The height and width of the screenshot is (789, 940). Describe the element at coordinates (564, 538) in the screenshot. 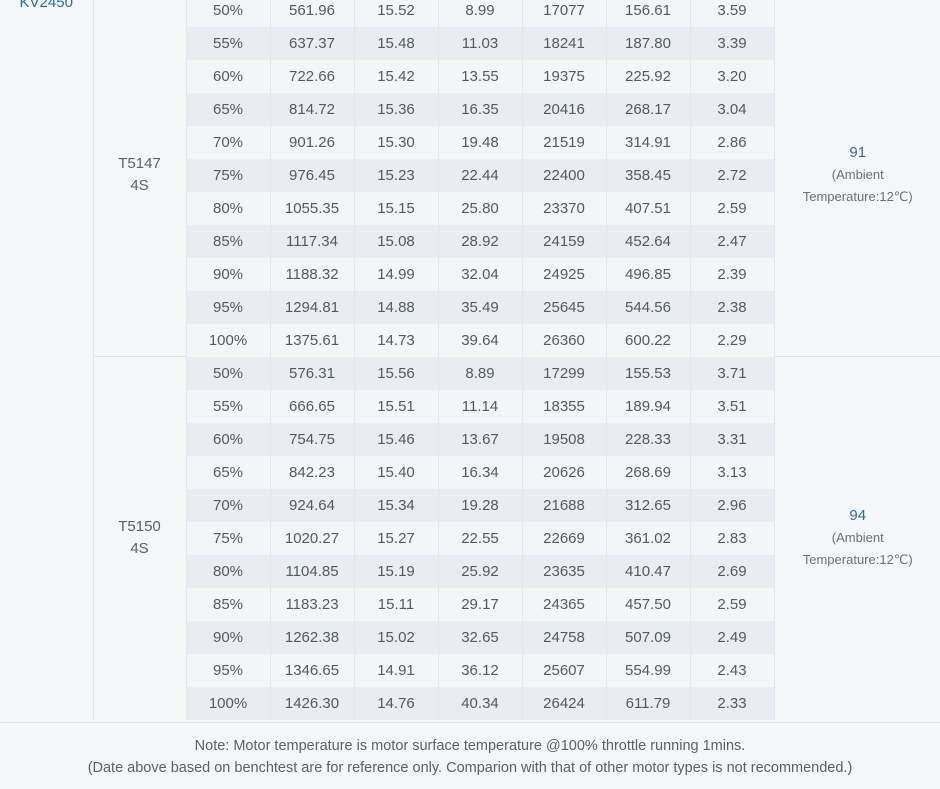

I see `rpm-cell: 22669` at that location.